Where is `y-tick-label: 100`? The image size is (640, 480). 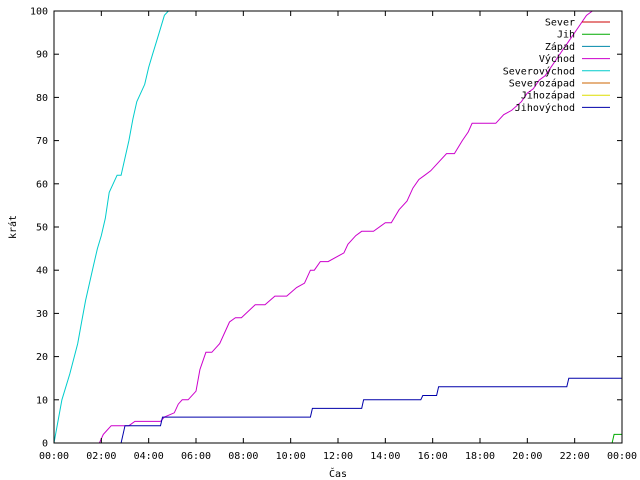 y-tick-label: 100 is located at coordinates (39, 12).